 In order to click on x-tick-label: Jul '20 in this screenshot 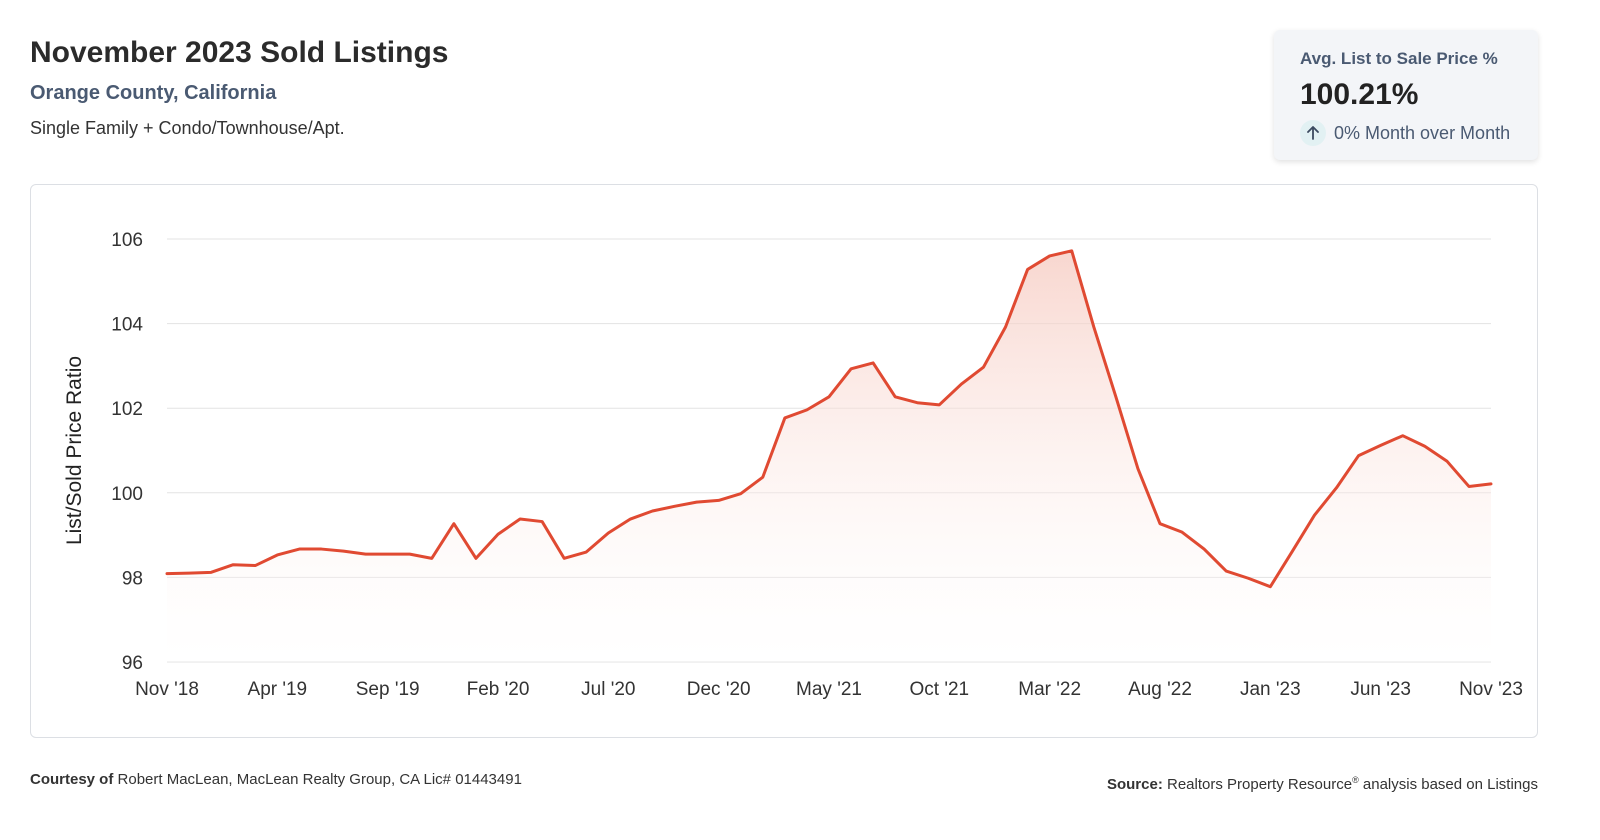, I will do `click(608, 689)`.